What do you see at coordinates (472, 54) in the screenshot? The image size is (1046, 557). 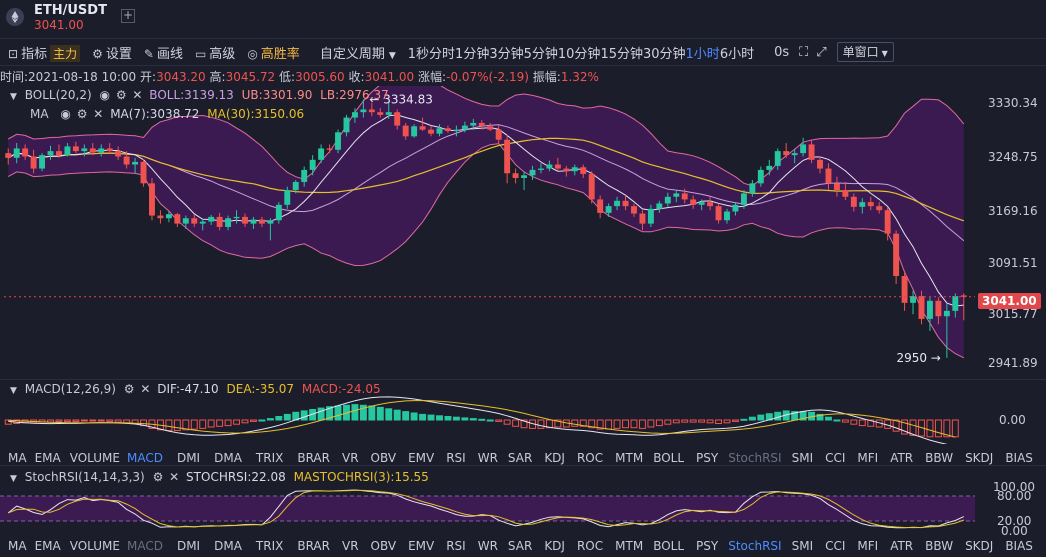 I see `period-tab-2: 1分钟` at bounding box center [472, 54].